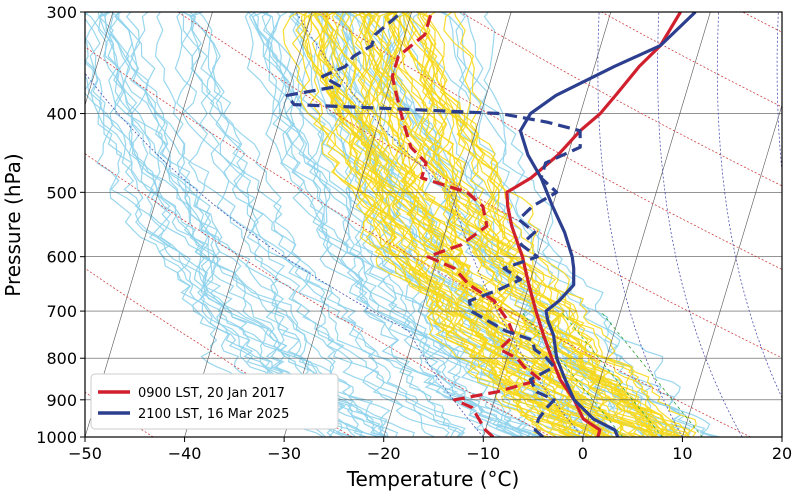 This screenshot has width=800, height=498. Describe the element at coordinates (61, 114) in the screenshot. I see `y-tick-label: 400` at that location.